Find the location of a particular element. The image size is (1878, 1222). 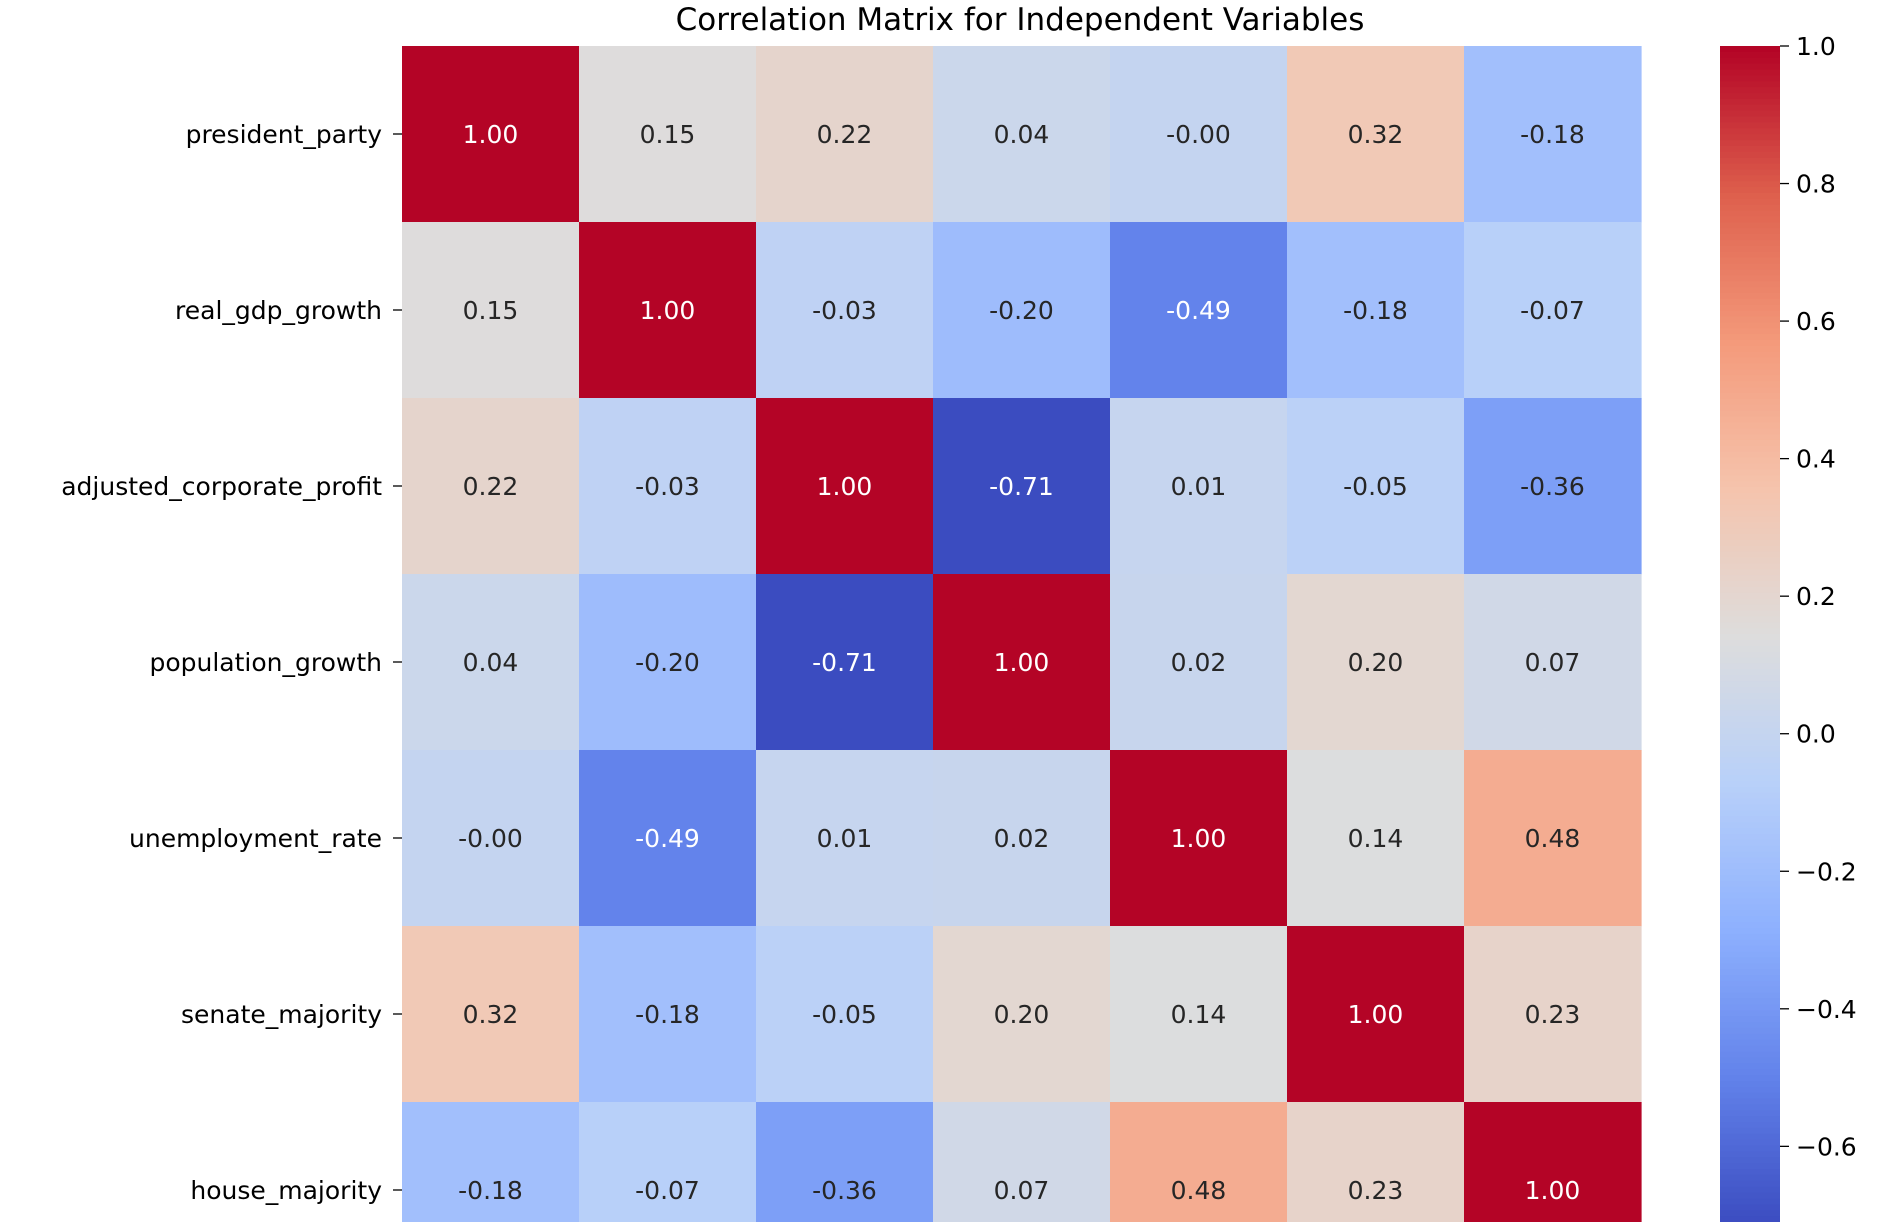

cell-value-label: -0.71 is located at coordinates (1021, 486).